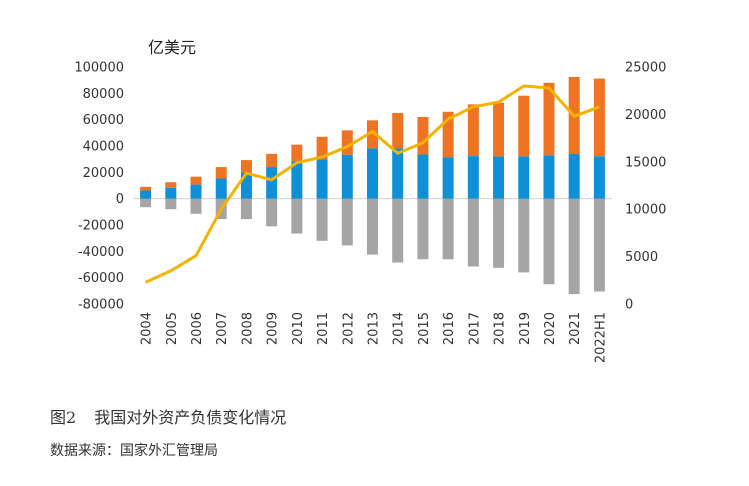 The image size is (749, 486). Describe the element at coordinates (197, 328) in the screenshot. I see `x-tick-label: 2006` at that location.